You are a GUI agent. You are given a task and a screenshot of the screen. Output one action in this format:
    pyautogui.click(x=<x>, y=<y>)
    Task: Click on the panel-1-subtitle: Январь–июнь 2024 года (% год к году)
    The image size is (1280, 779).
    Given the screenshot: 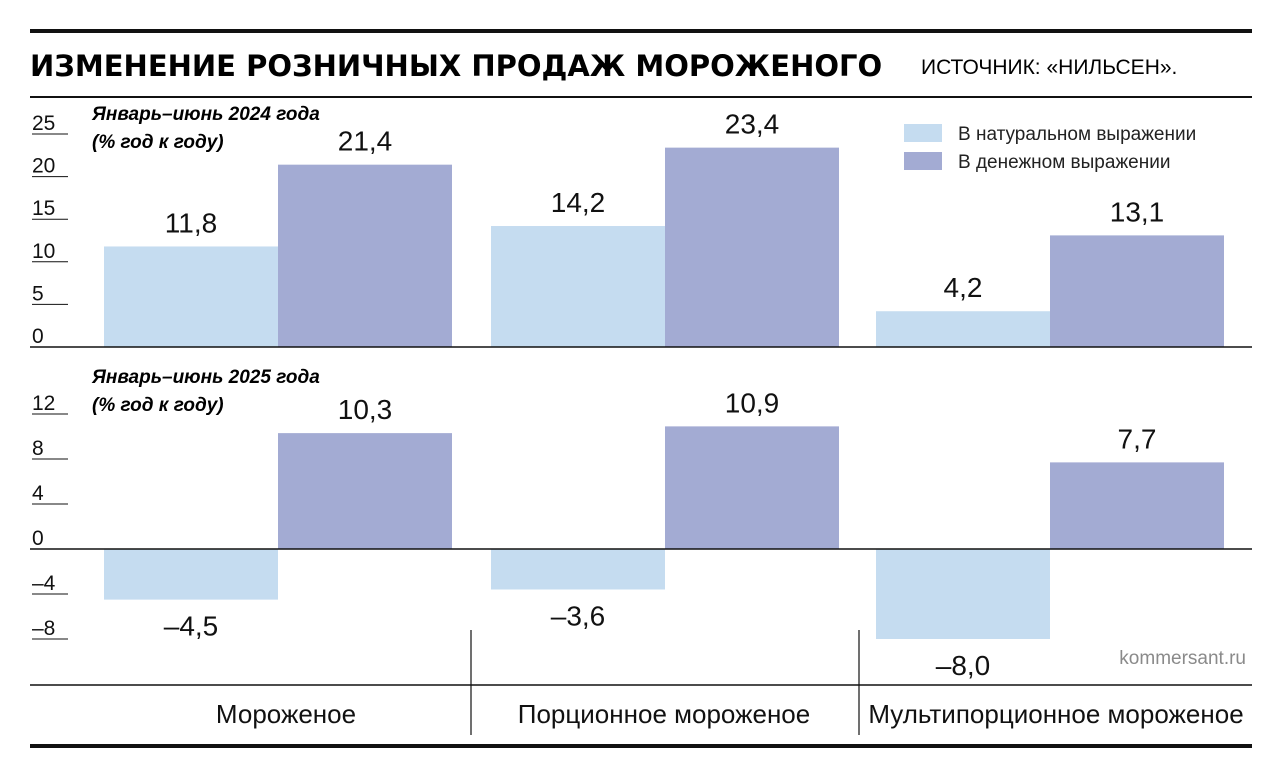 What is the action you would take?
    pyautogui.click(x=208, y=128)
    